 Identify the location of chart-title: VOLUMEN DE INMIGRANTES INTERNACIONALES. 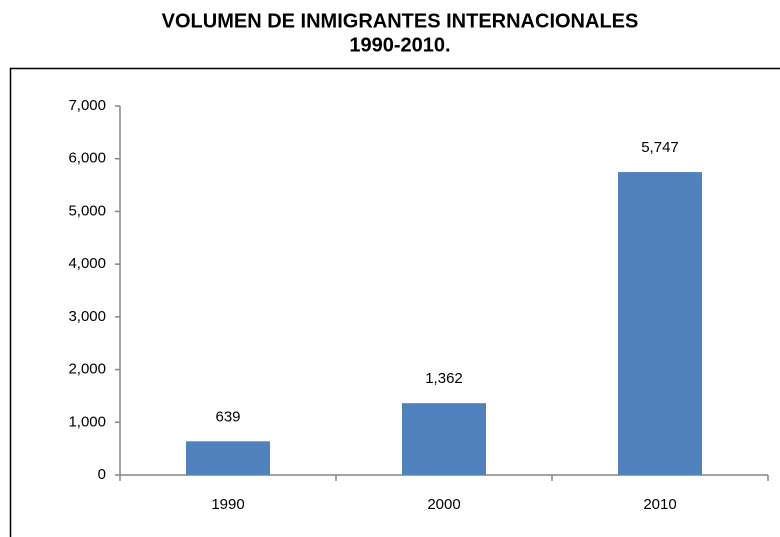
(400, 21).